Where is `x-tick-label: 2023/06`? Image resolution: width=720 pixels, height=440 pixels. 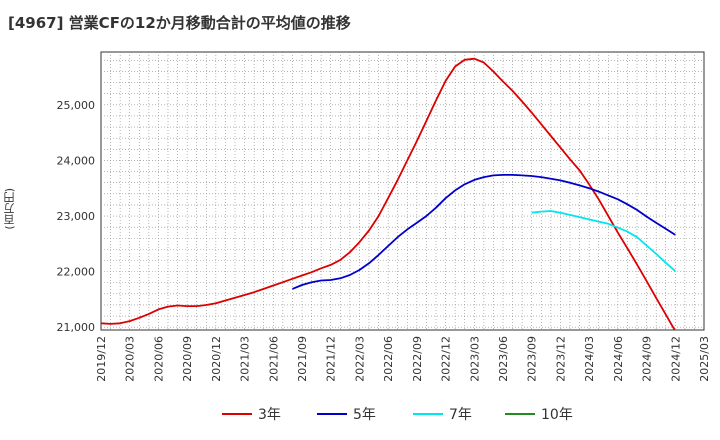 x-tick-label: 2023/06 is located at coordinates (503, 359).